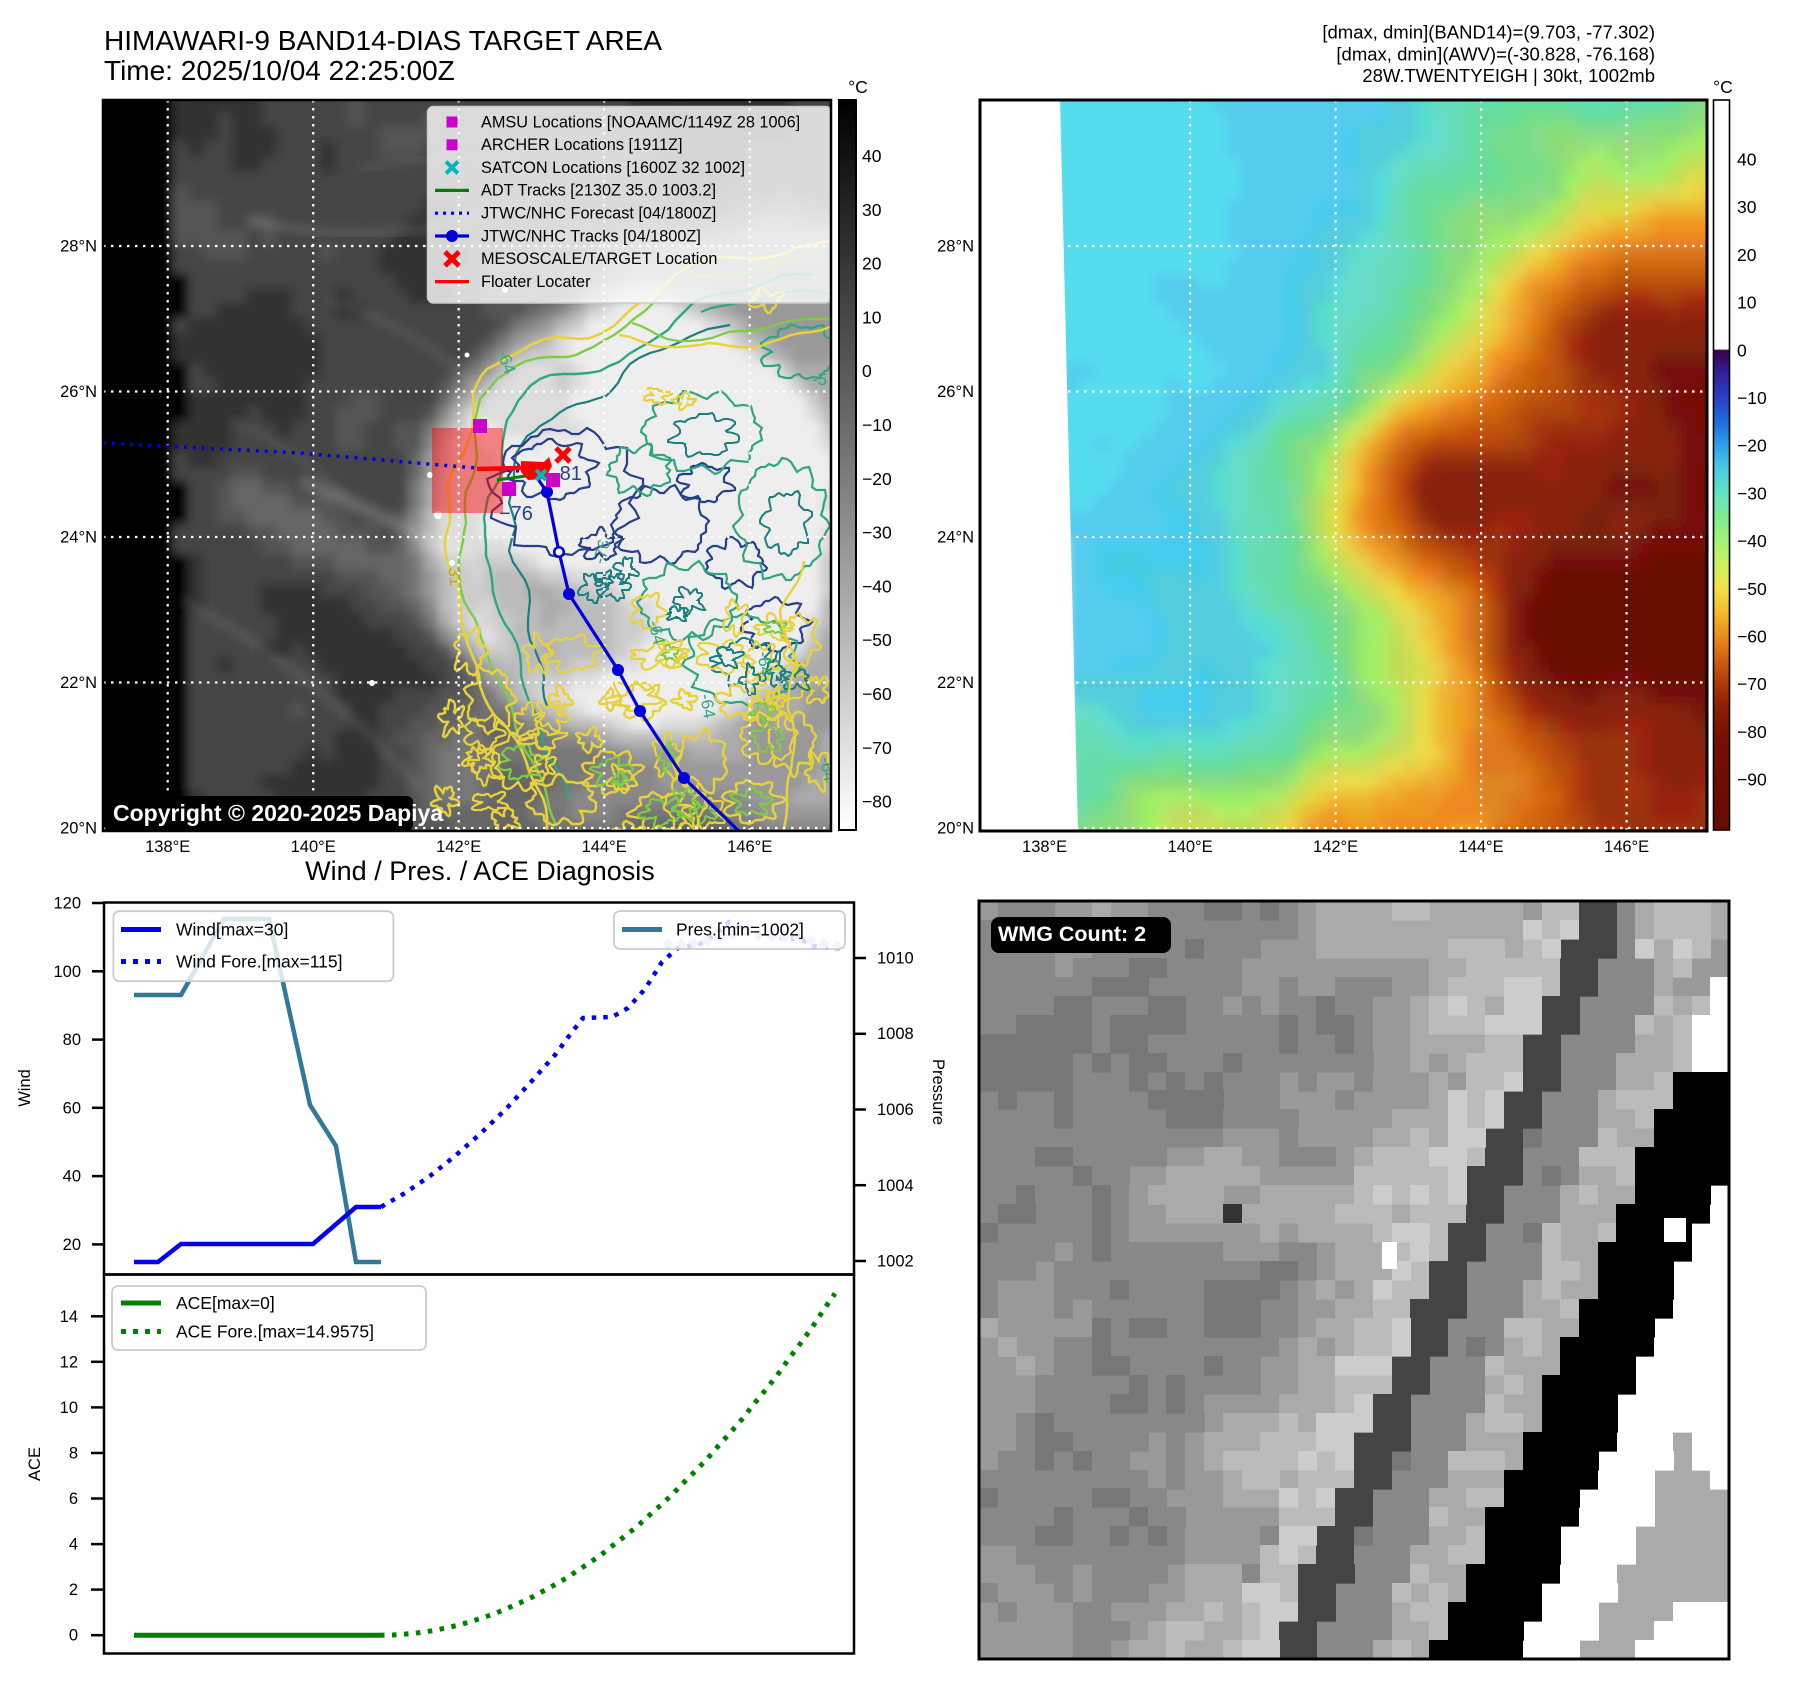  I want to click on svg-text: 1008, so click(895, 1034).